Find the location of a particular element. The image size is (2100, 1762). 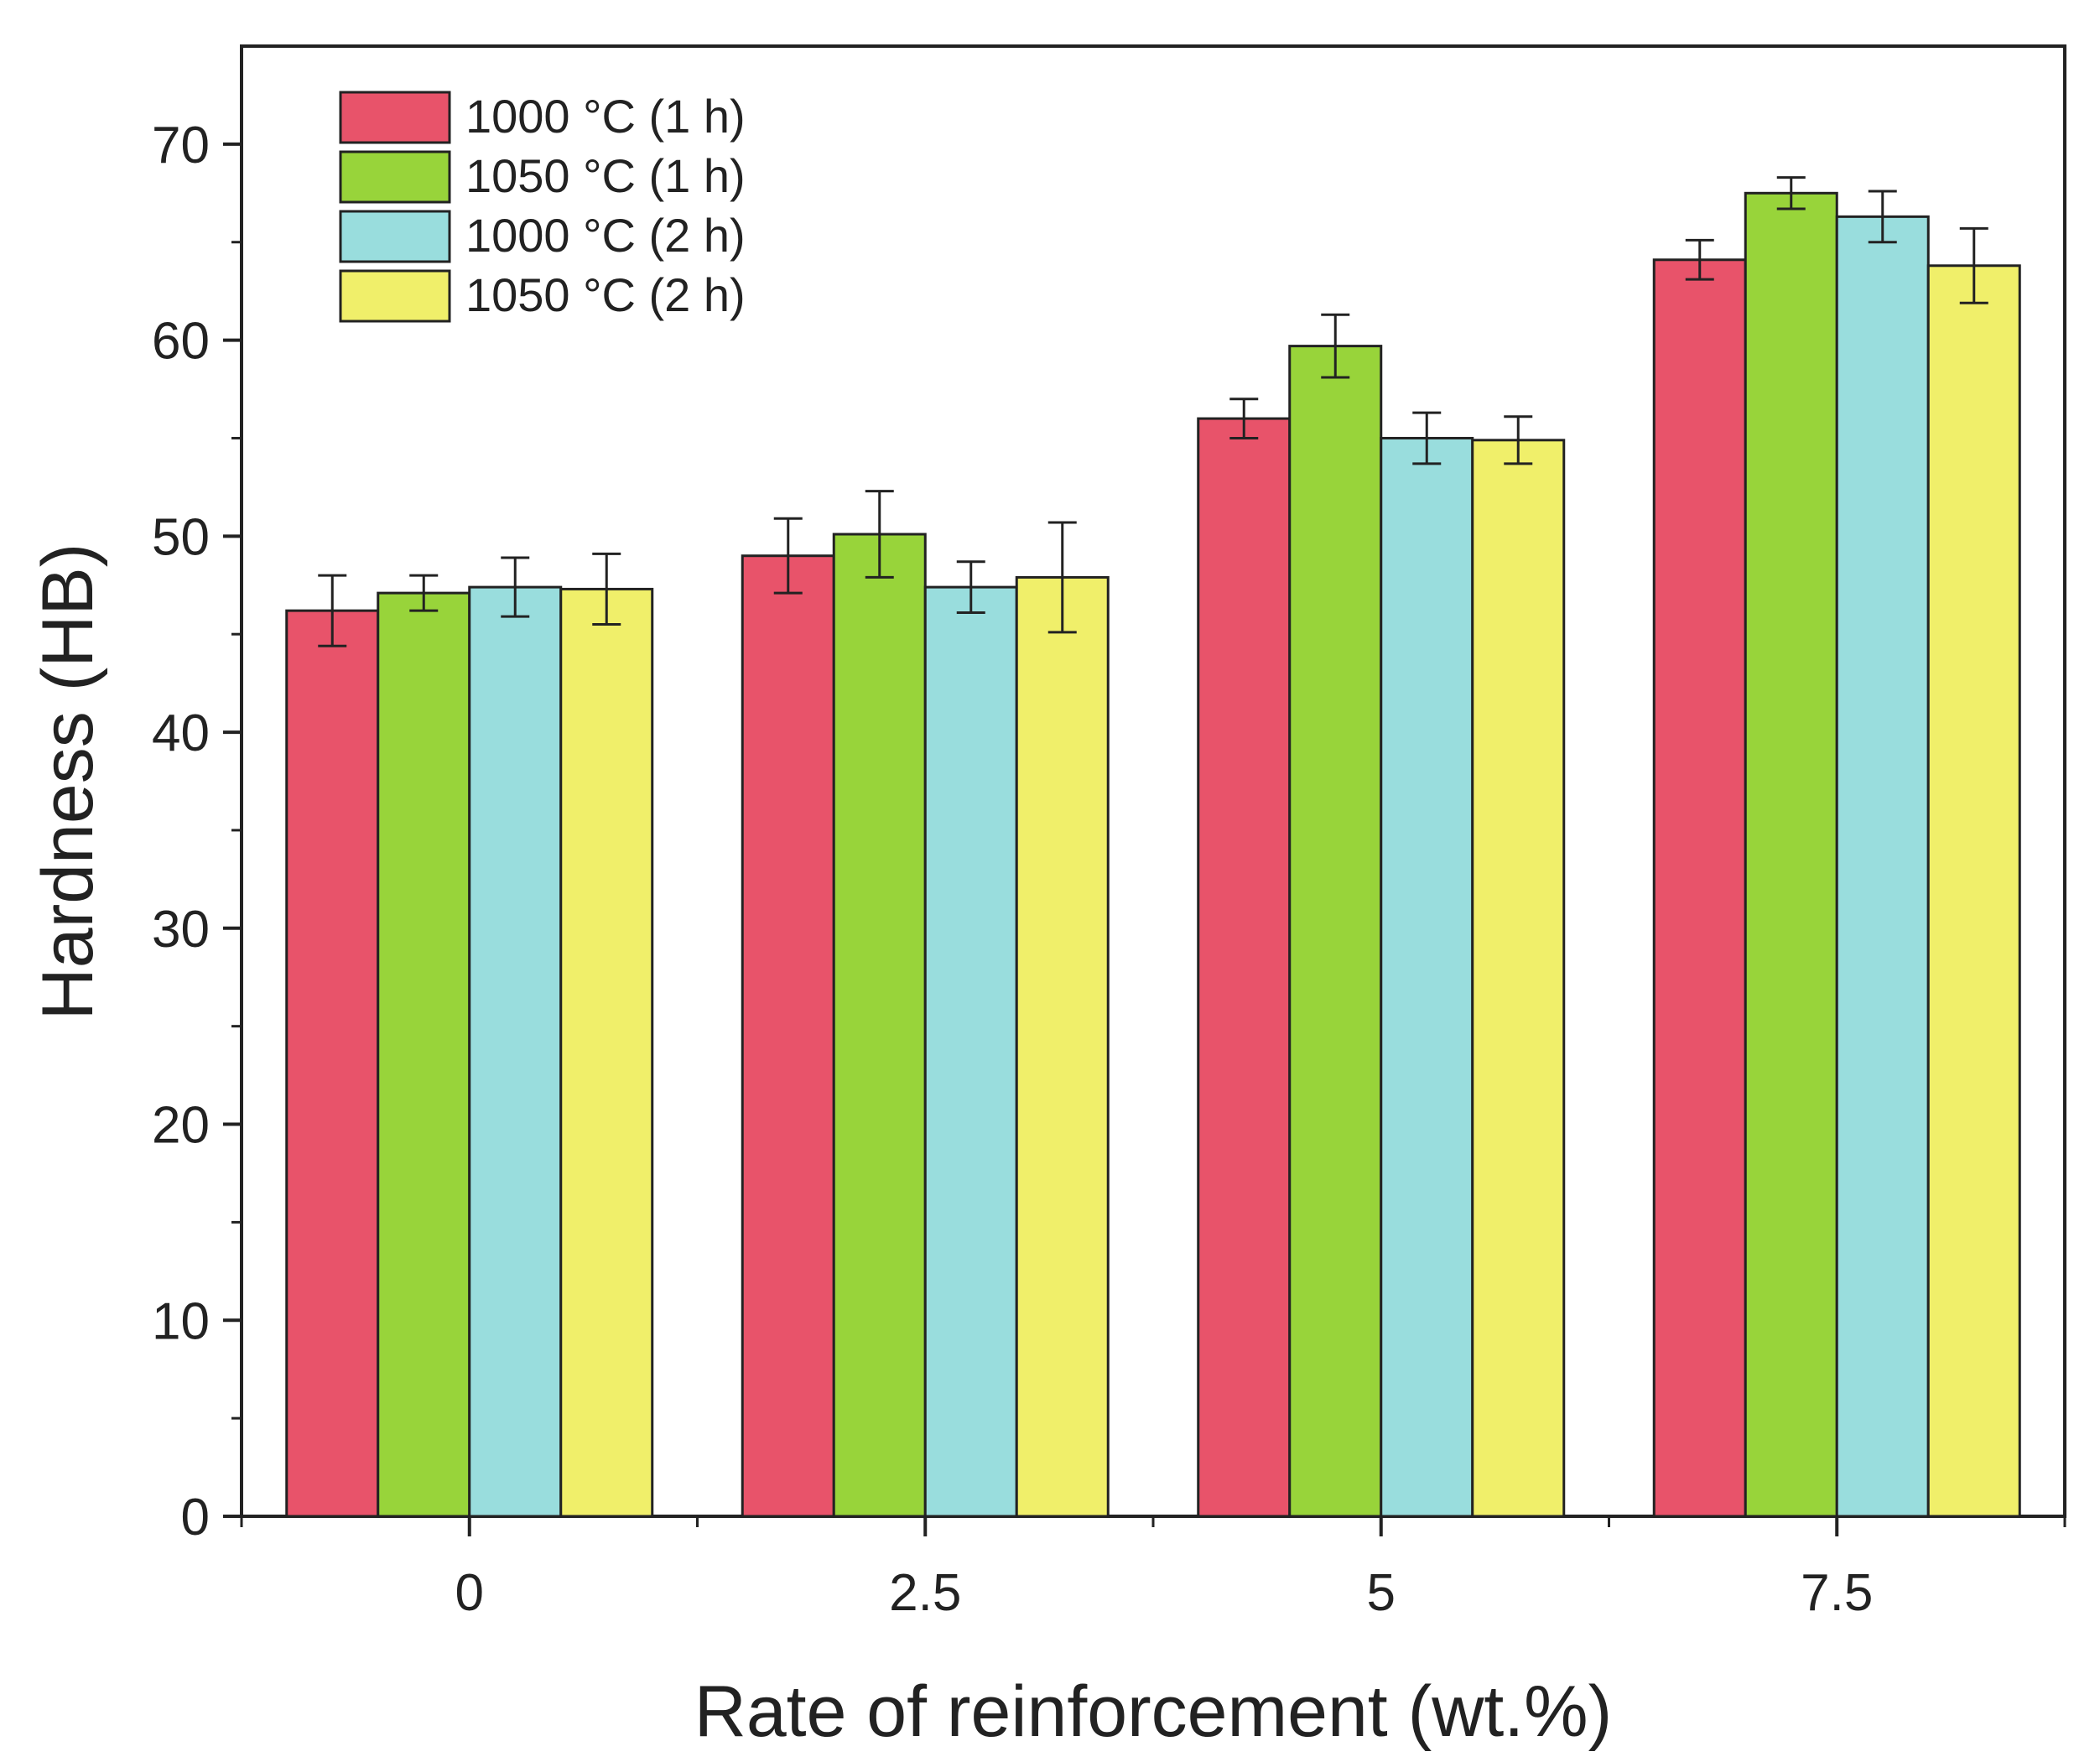

y-tick-label: 0 is located at coordinates (195, 1518).